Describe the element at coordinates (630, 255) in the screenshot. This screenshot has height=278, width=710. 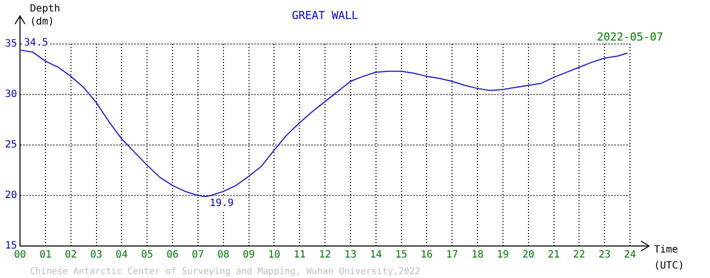
I see `x-tick-label: 24` at that location.